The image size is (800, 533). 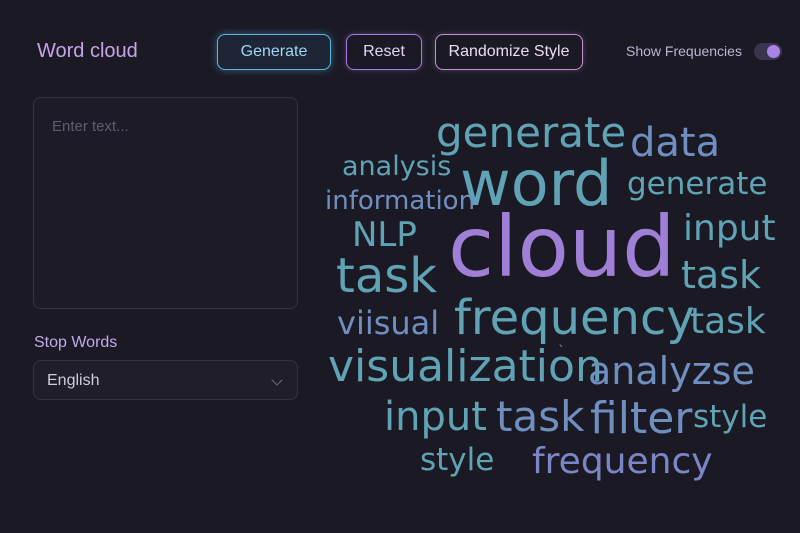 I want to click on show-frequencies-toggle, so click(x=768, y=51).